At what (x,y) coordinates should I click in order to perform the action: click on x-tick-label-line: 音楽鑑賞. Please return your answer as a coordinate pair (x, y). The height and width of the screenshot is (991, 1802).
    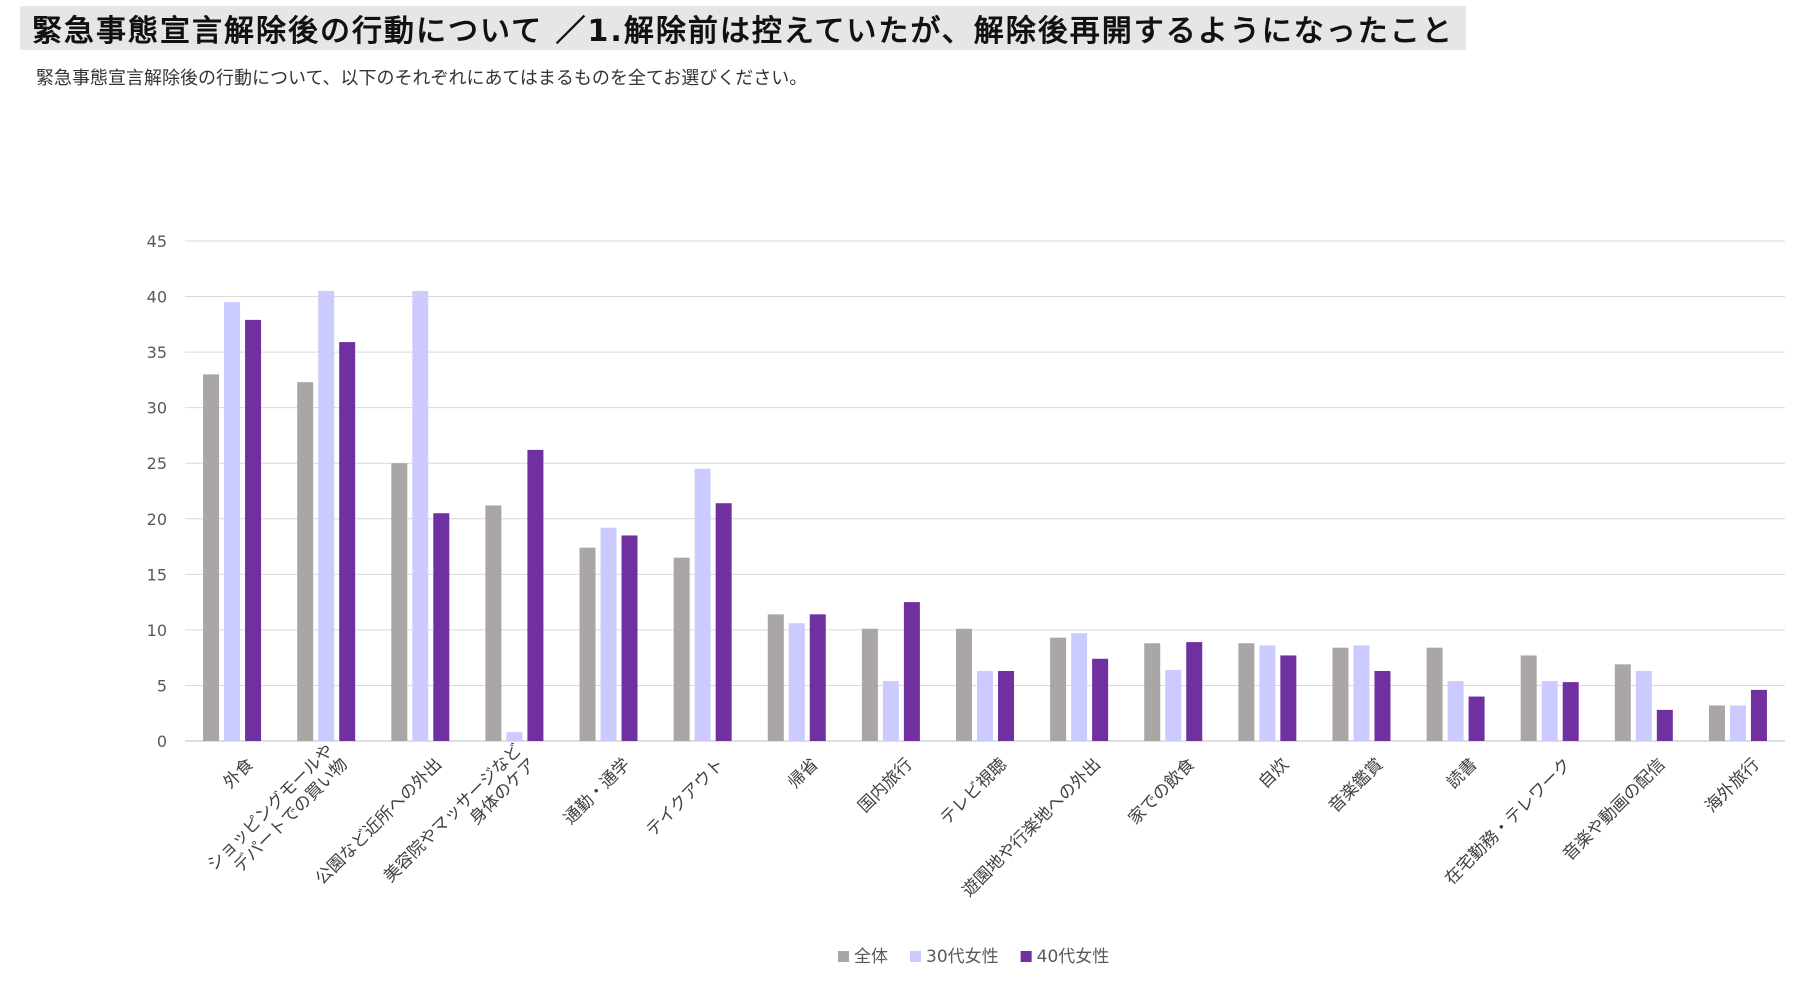
    Looking at the image, I should click on (1356, 786).